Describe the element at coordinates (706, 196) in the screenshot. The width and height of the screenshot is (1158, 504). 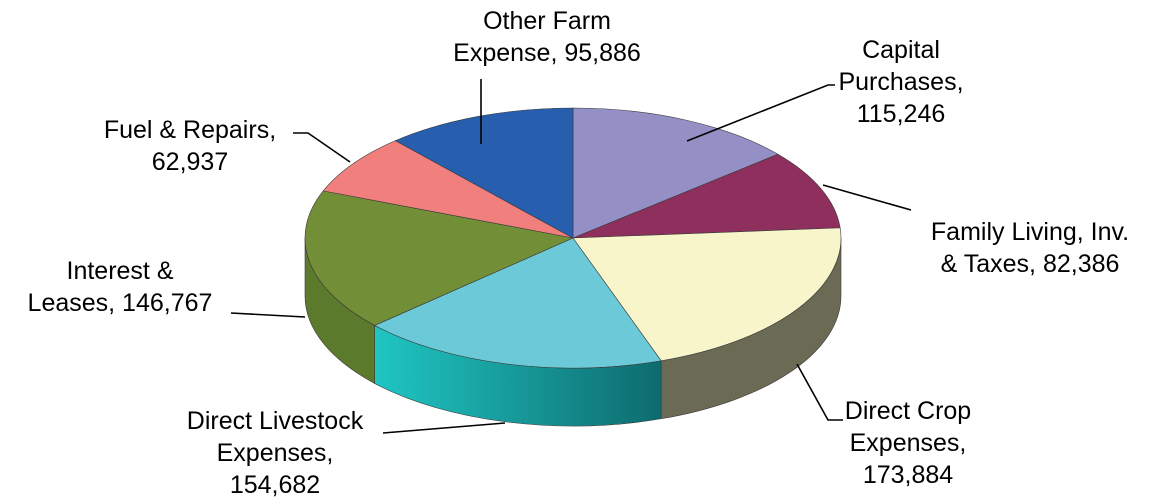
I see `slice-family-living-inv-and-taxes` at that location.